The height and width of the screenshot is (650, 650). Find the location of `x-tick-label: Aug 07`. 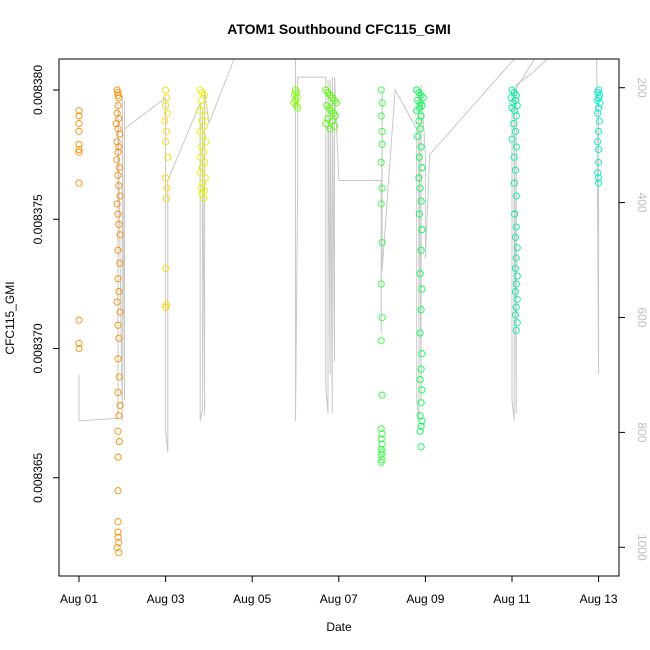

x-tick-label: Aug 07 is located at coordinates (339, 599).